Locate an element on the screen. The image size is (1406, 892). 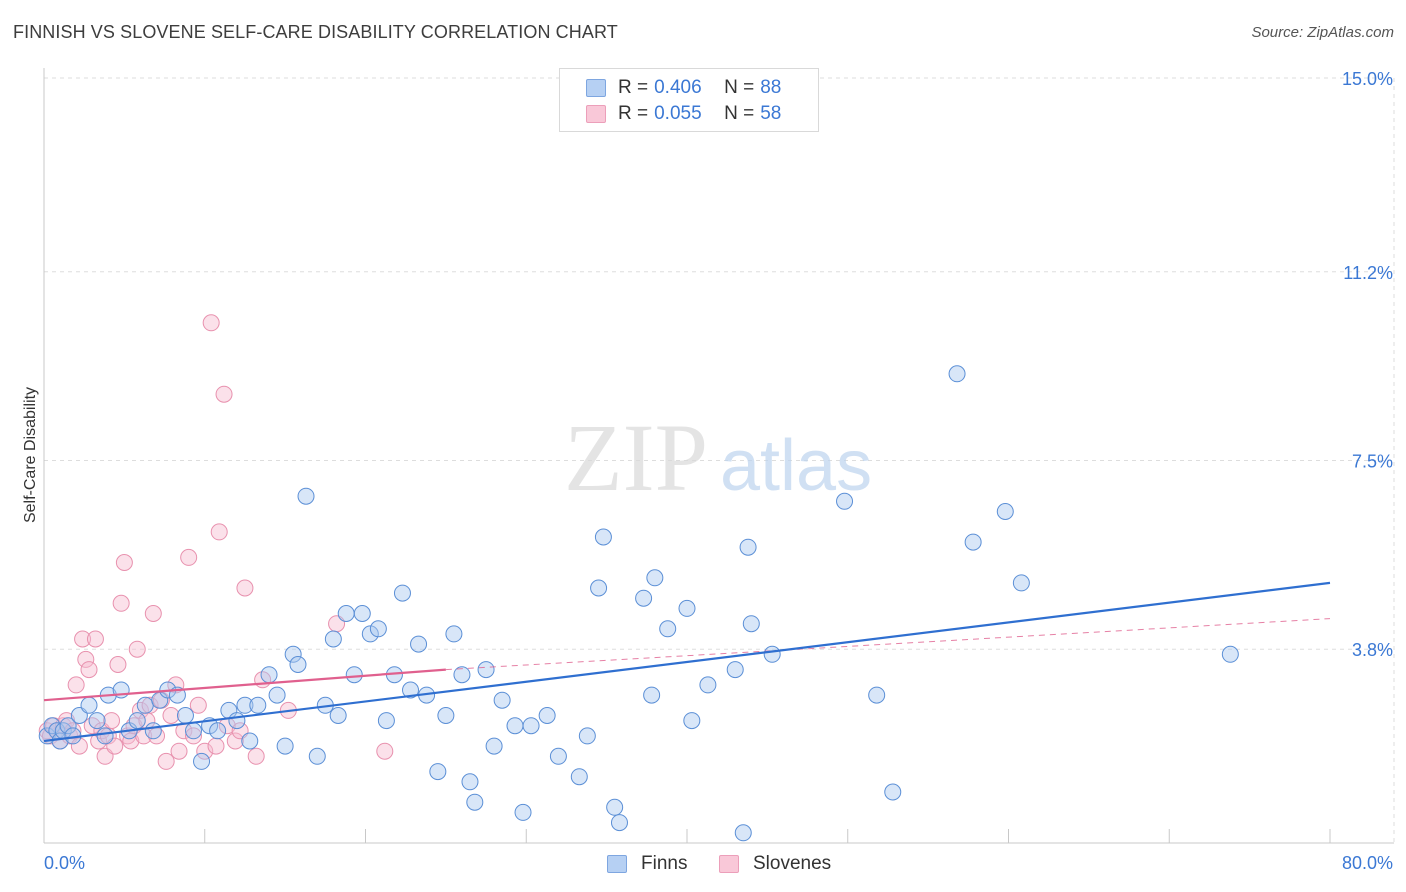
slovenes-trend-line is located at coordinates (244, 685).